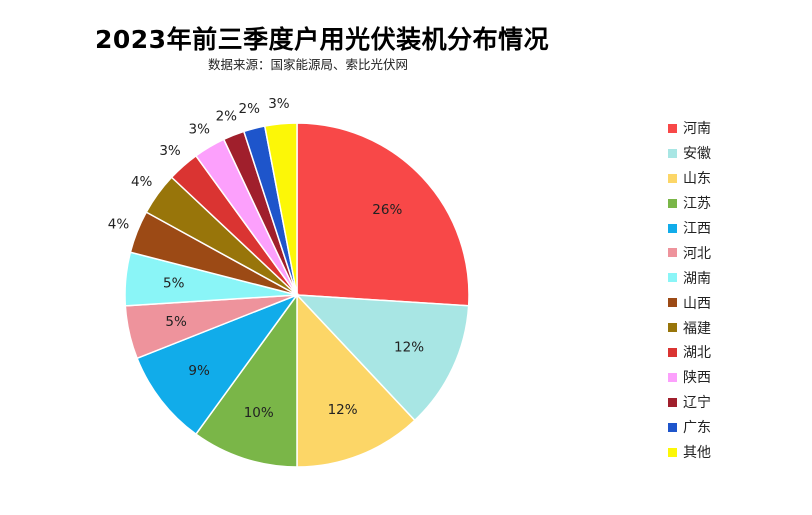 The height and width of the screenshot is (515, 812). I want to click on legend-label: 湖南, so click(697, 278).